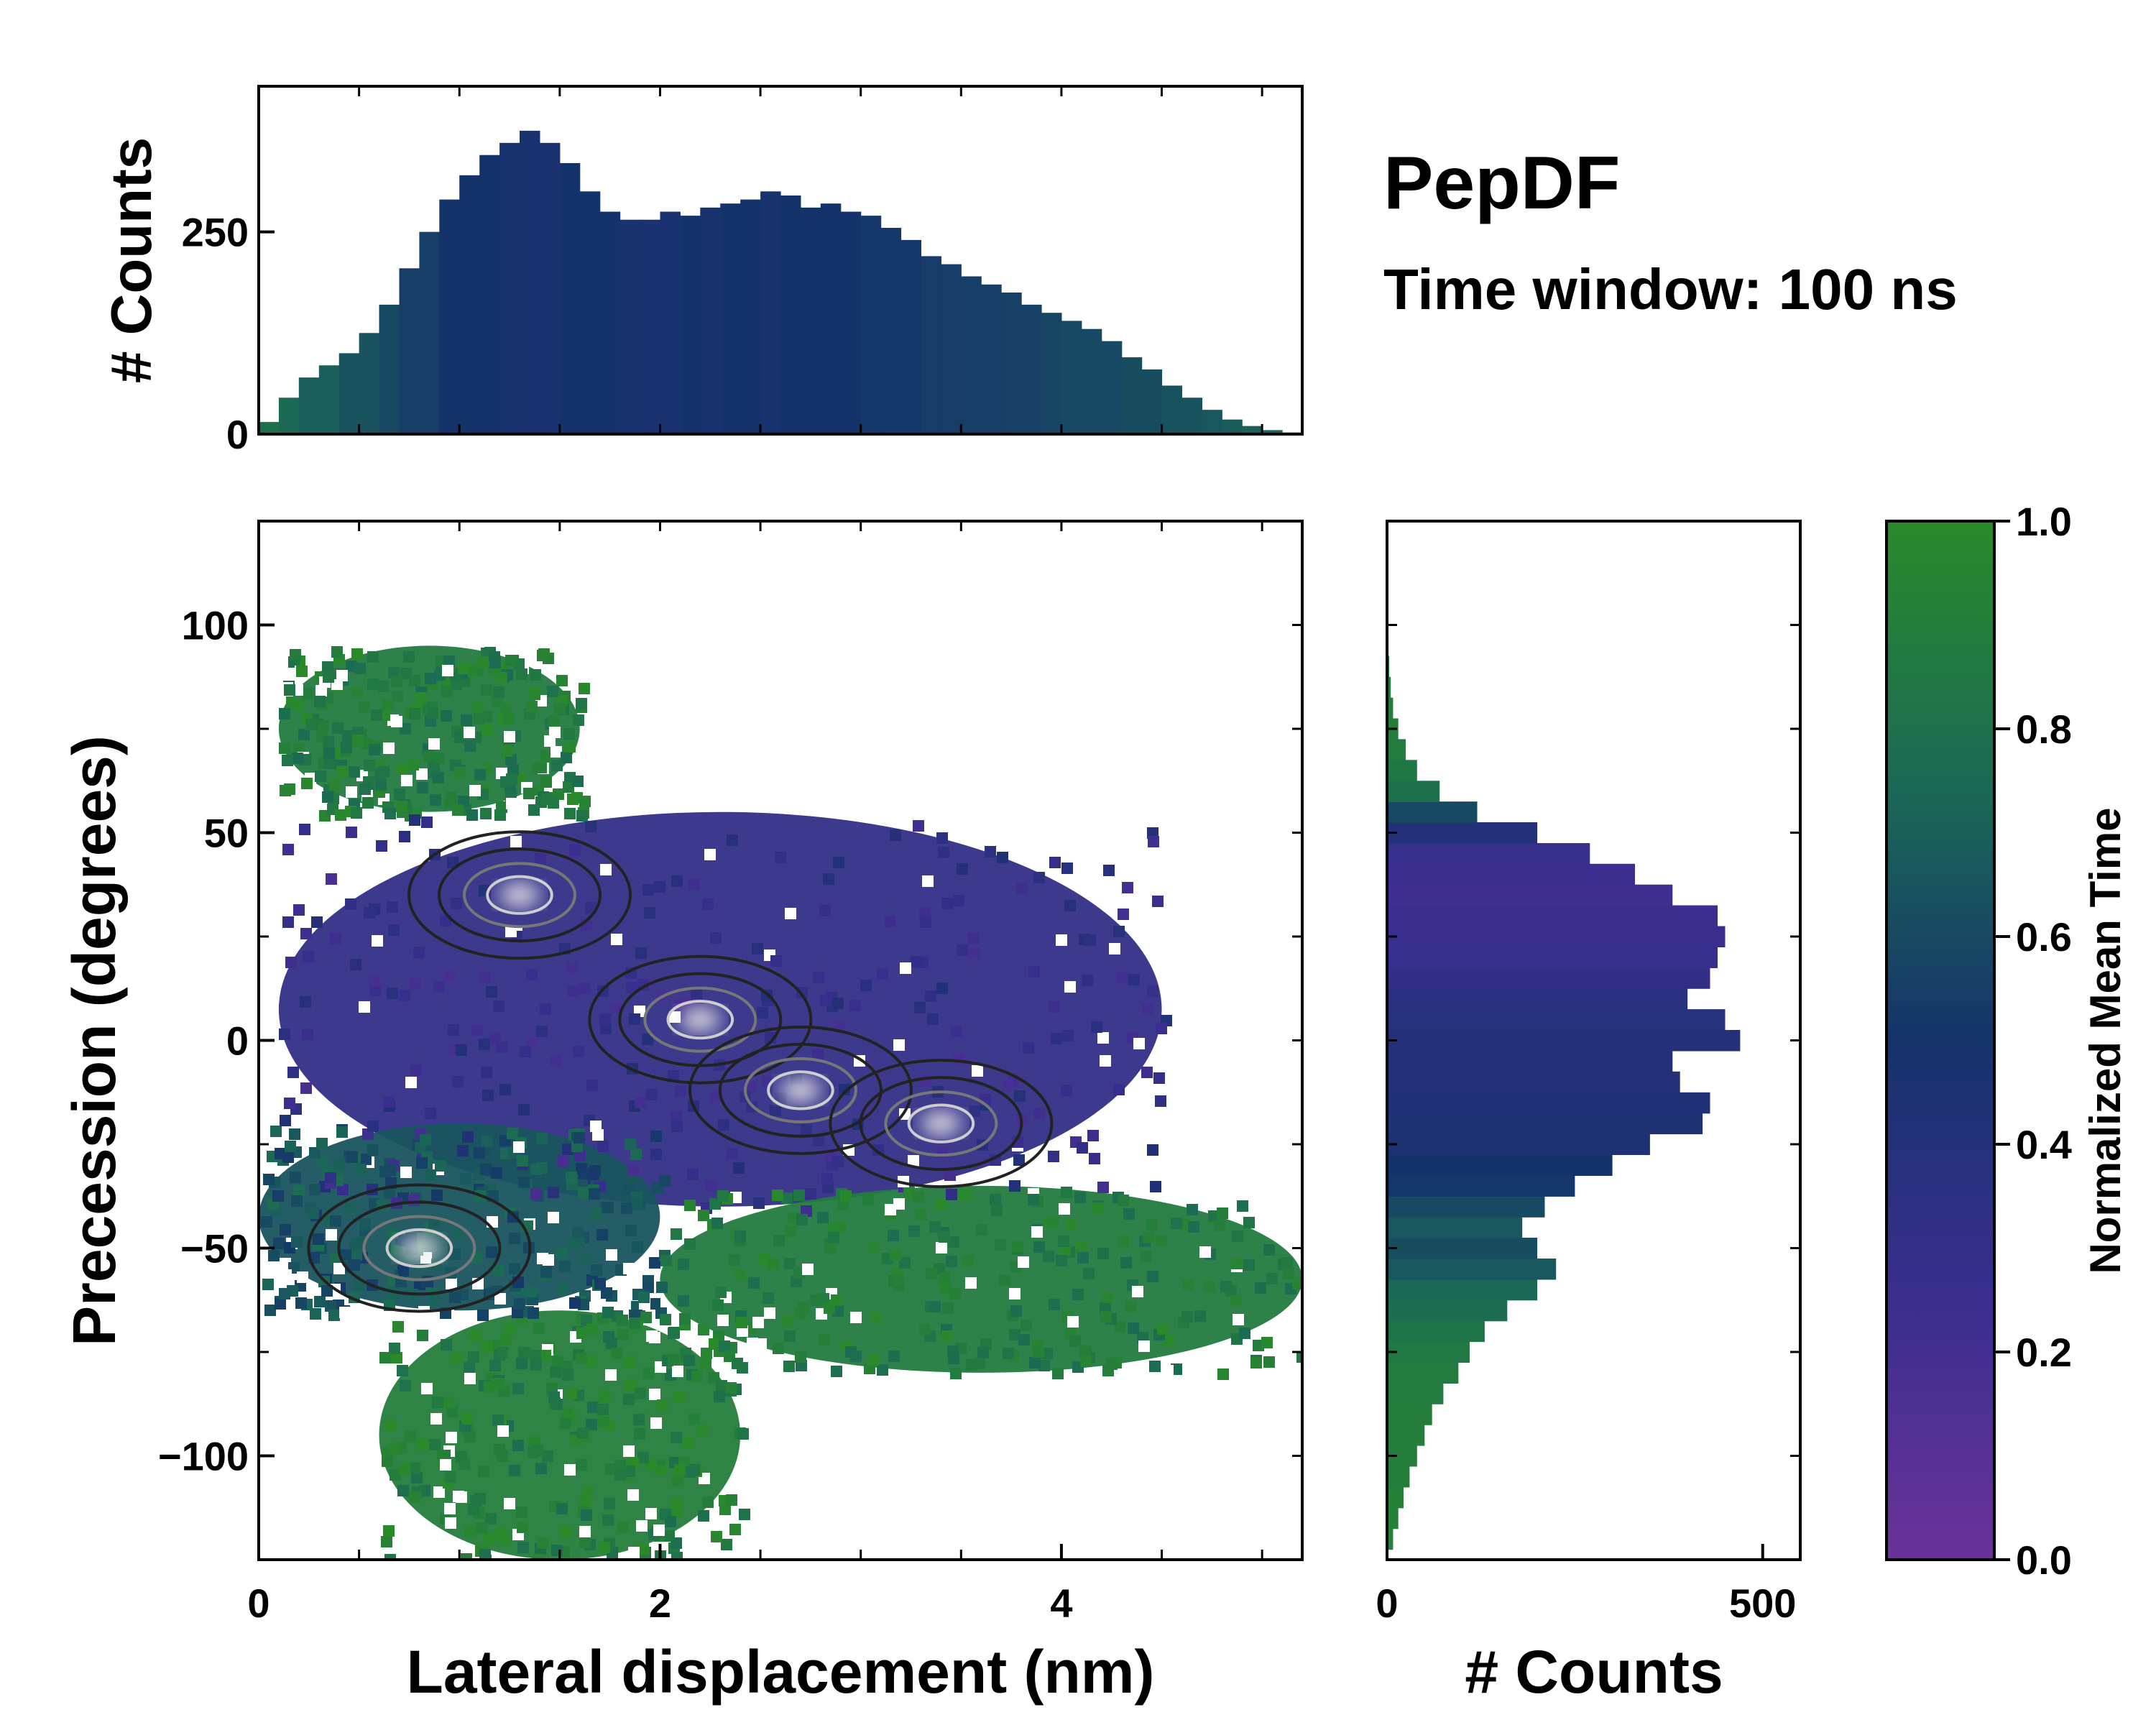 The width and height of the screenshot is (2156, 1725). I want to click on density-contour, so click(419, 1248).